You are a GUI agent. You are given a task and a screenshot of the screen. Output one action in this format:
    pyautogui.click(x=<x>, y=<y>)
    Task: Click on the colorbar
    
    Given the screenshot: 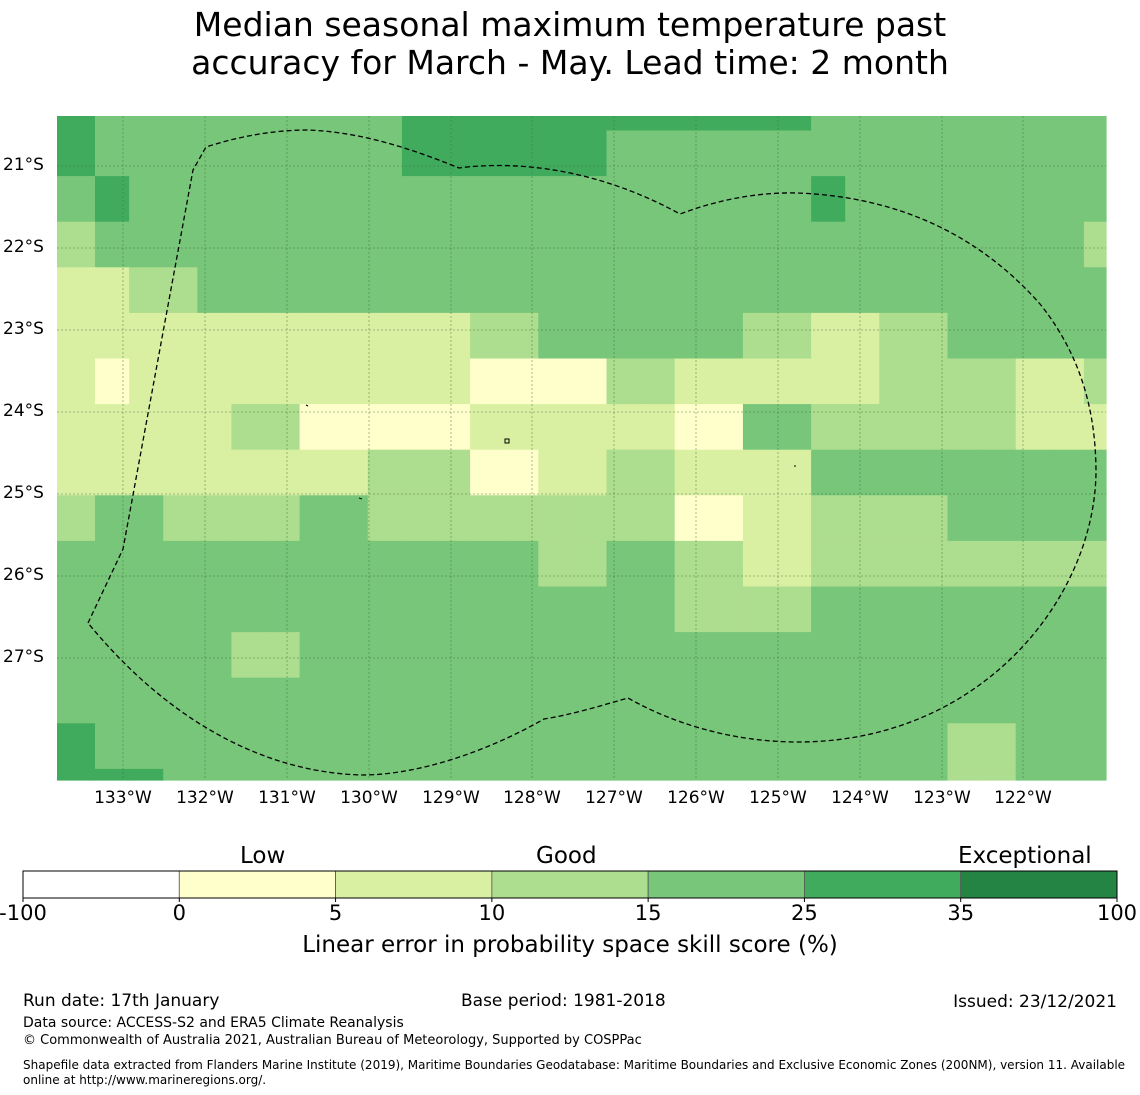 What is the action you would take?
    pyautogui.click(x=570, y=886)
    